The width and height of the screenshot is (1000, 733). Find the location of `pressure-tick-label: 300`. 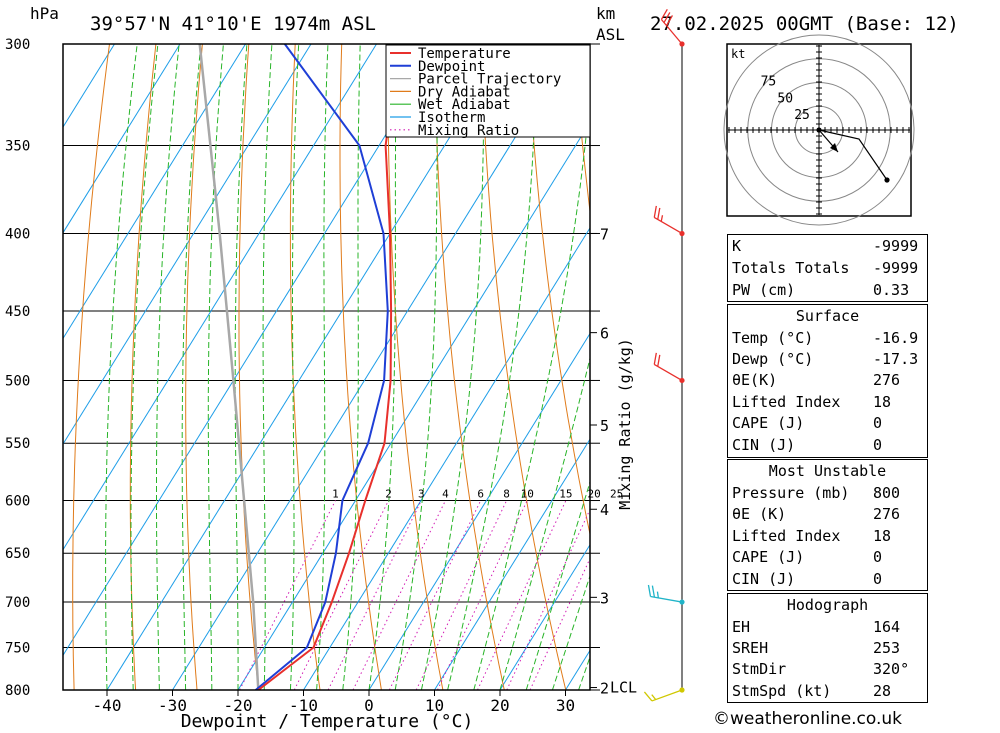

pressure-tick-label: 300 is located at coordinates (17, 45).